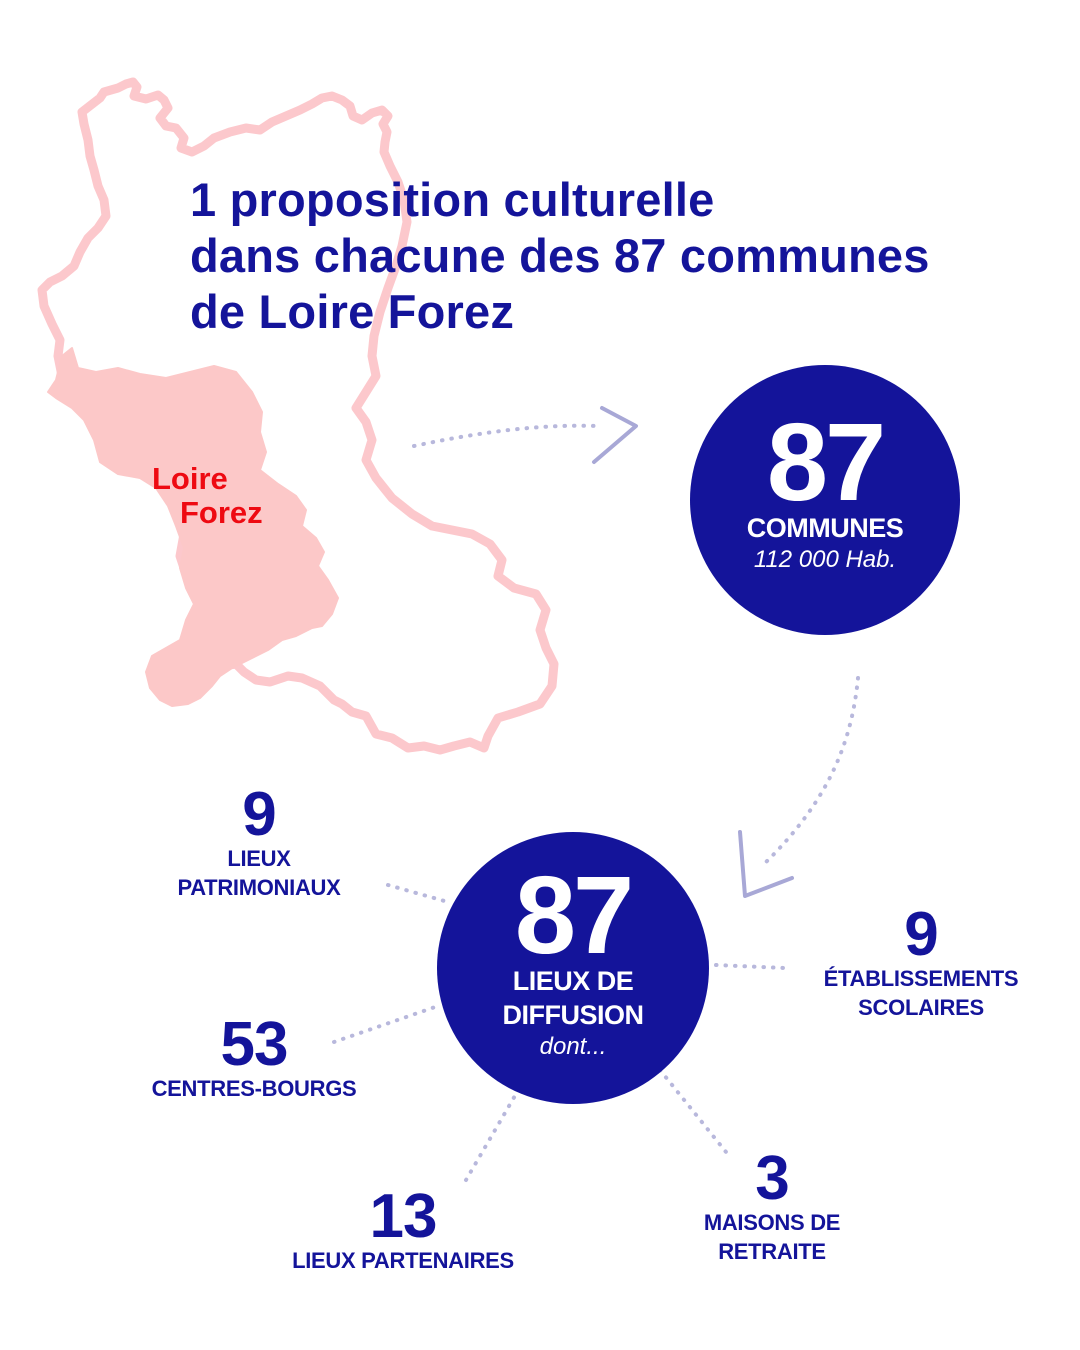  What do you see at coordinates (825, 559) in the screenshot?
I see `population-text: 112 000 Hab.` at bounding box center [825, 559].